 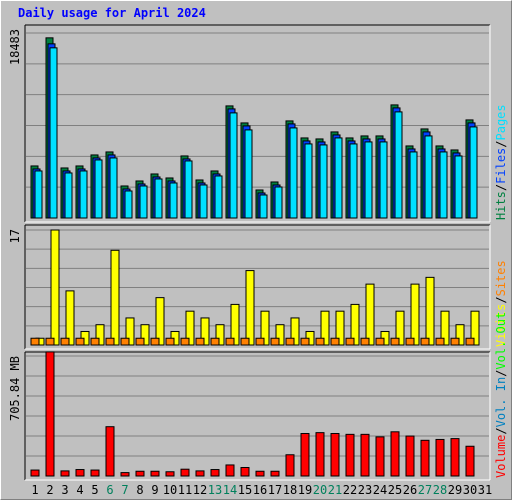 What do you see at coordinates (49, 490) in the screenshot?
I see `x-label-day-2: 2` at bounding box center [49, 490].